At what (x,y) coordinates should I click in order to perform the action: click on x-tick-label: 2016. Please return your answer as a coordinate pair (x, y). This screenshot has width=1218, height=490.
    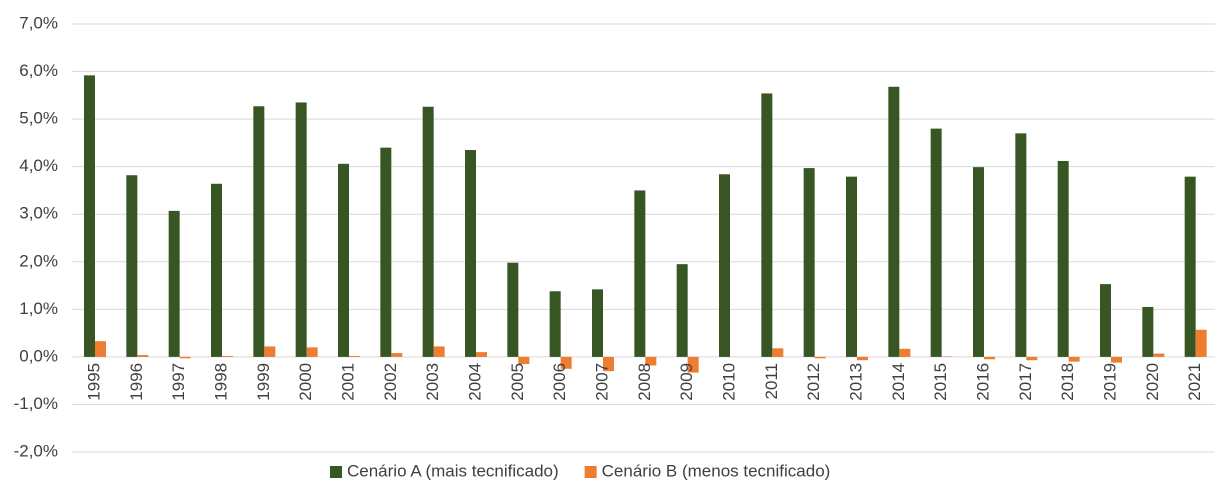
    Looking at the image, I should click on (982, 382).